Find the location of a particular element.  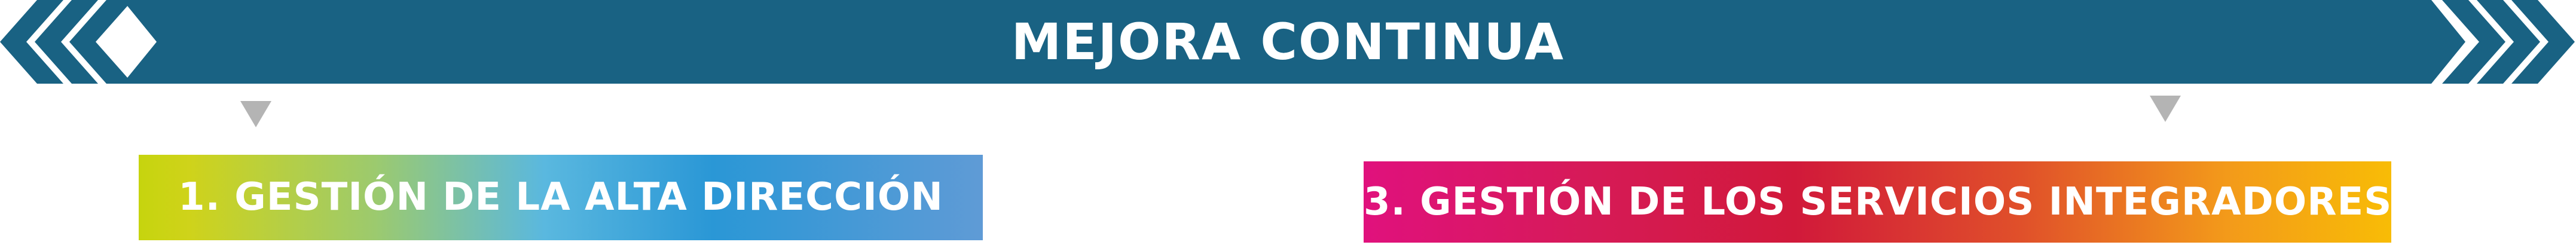

banner-title: MEJORA CONTINUA is located at coordinates (1288, 42).